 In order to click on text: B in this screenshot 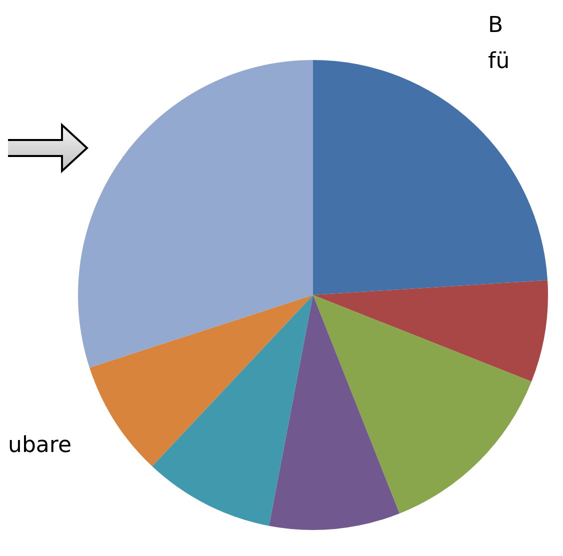, I will do `click(496, 25)`.